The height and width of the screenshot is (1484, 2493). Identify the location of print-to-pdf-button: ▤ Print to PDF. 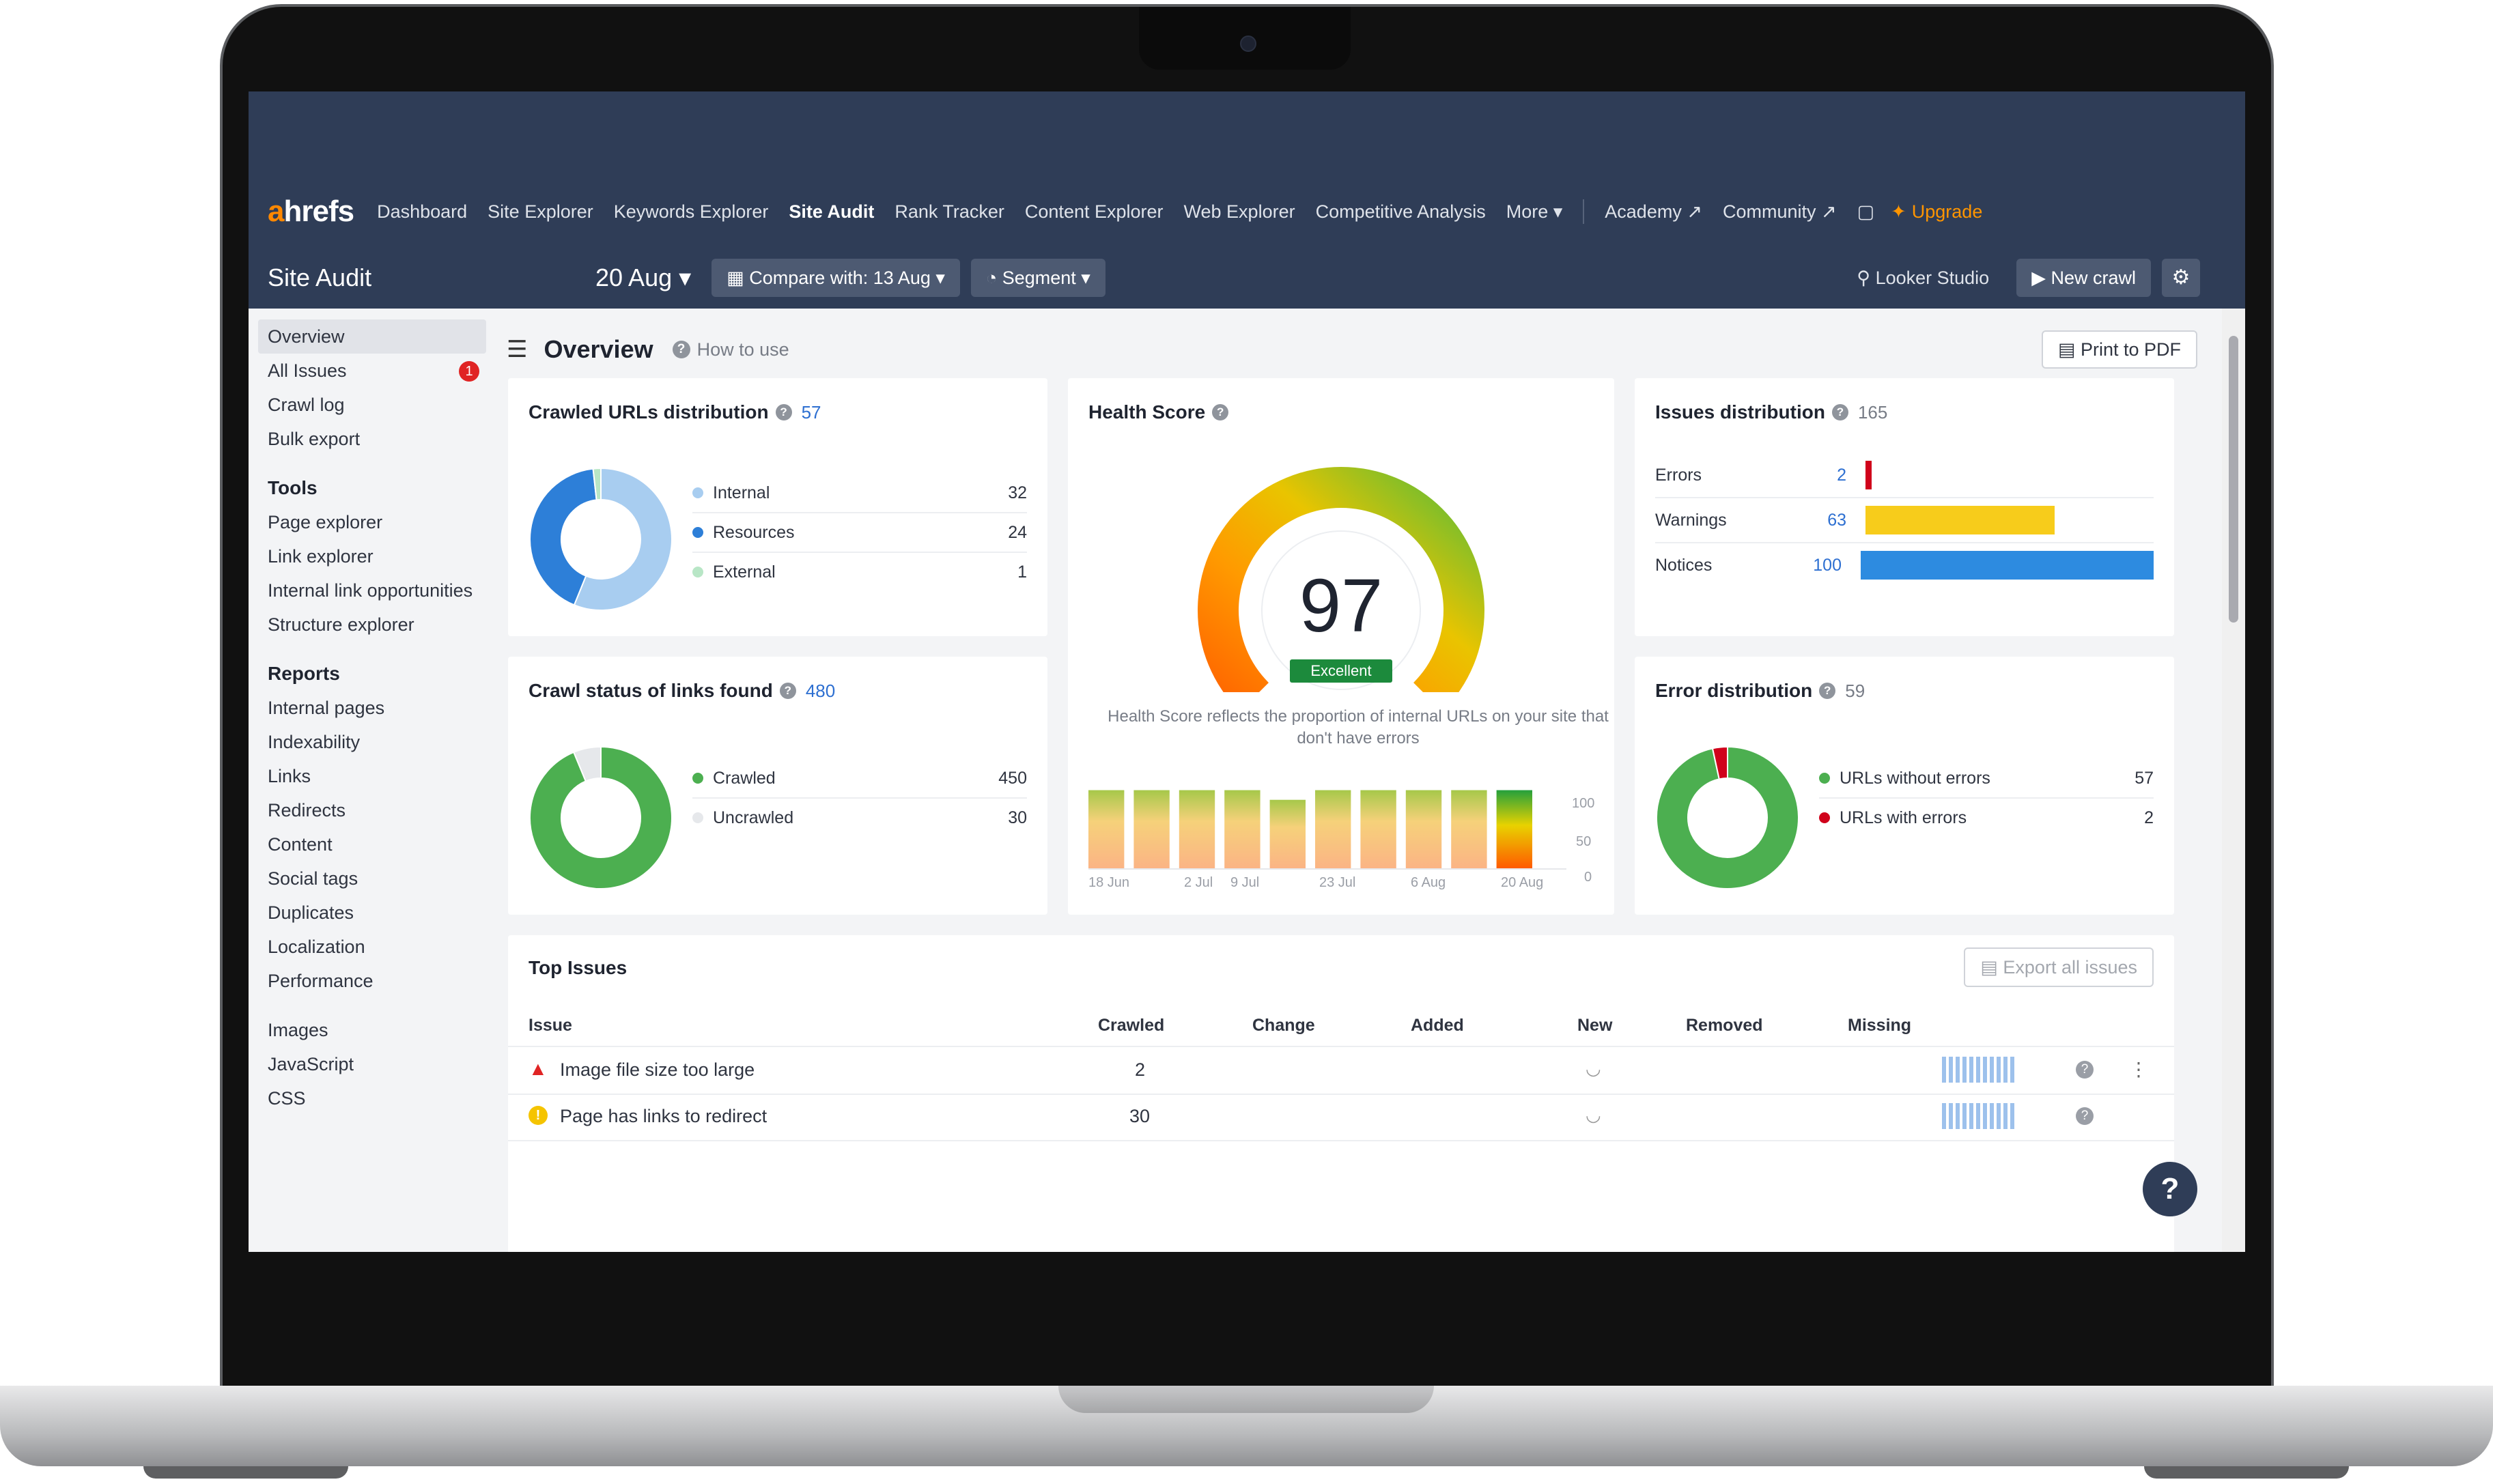
(2120, 349).